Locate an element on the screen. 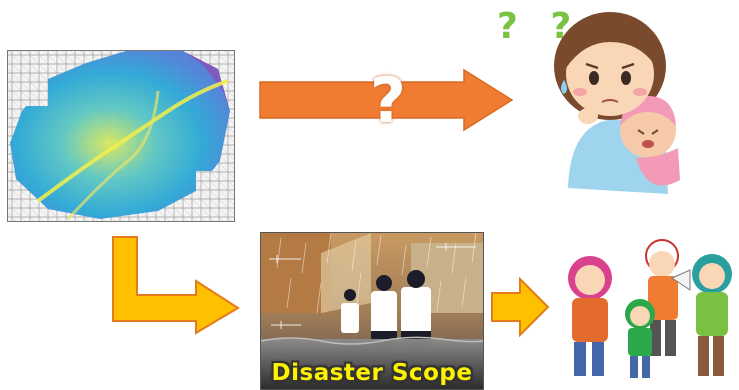  question-arrow: ? is located at coordinates (387, 100).